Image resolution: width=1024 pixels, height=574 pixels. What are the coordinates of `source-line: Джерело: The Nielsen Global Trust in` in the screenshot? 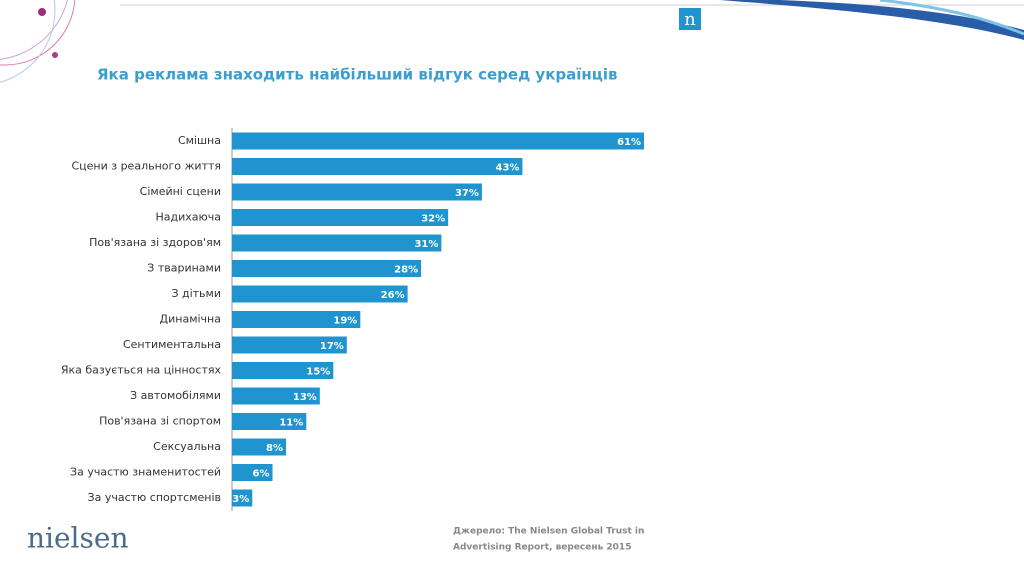 It's located at (548, 532).